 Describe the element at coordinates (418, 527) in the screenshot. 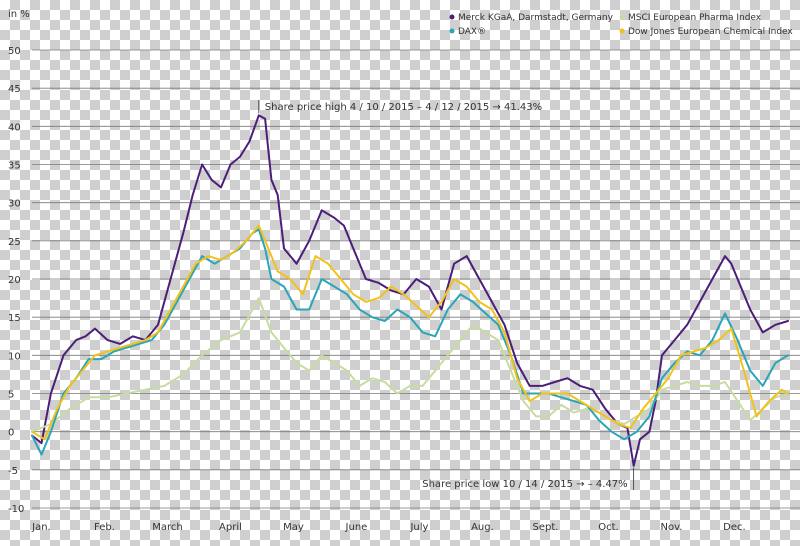

I see `x-tick-label: July` at that location.